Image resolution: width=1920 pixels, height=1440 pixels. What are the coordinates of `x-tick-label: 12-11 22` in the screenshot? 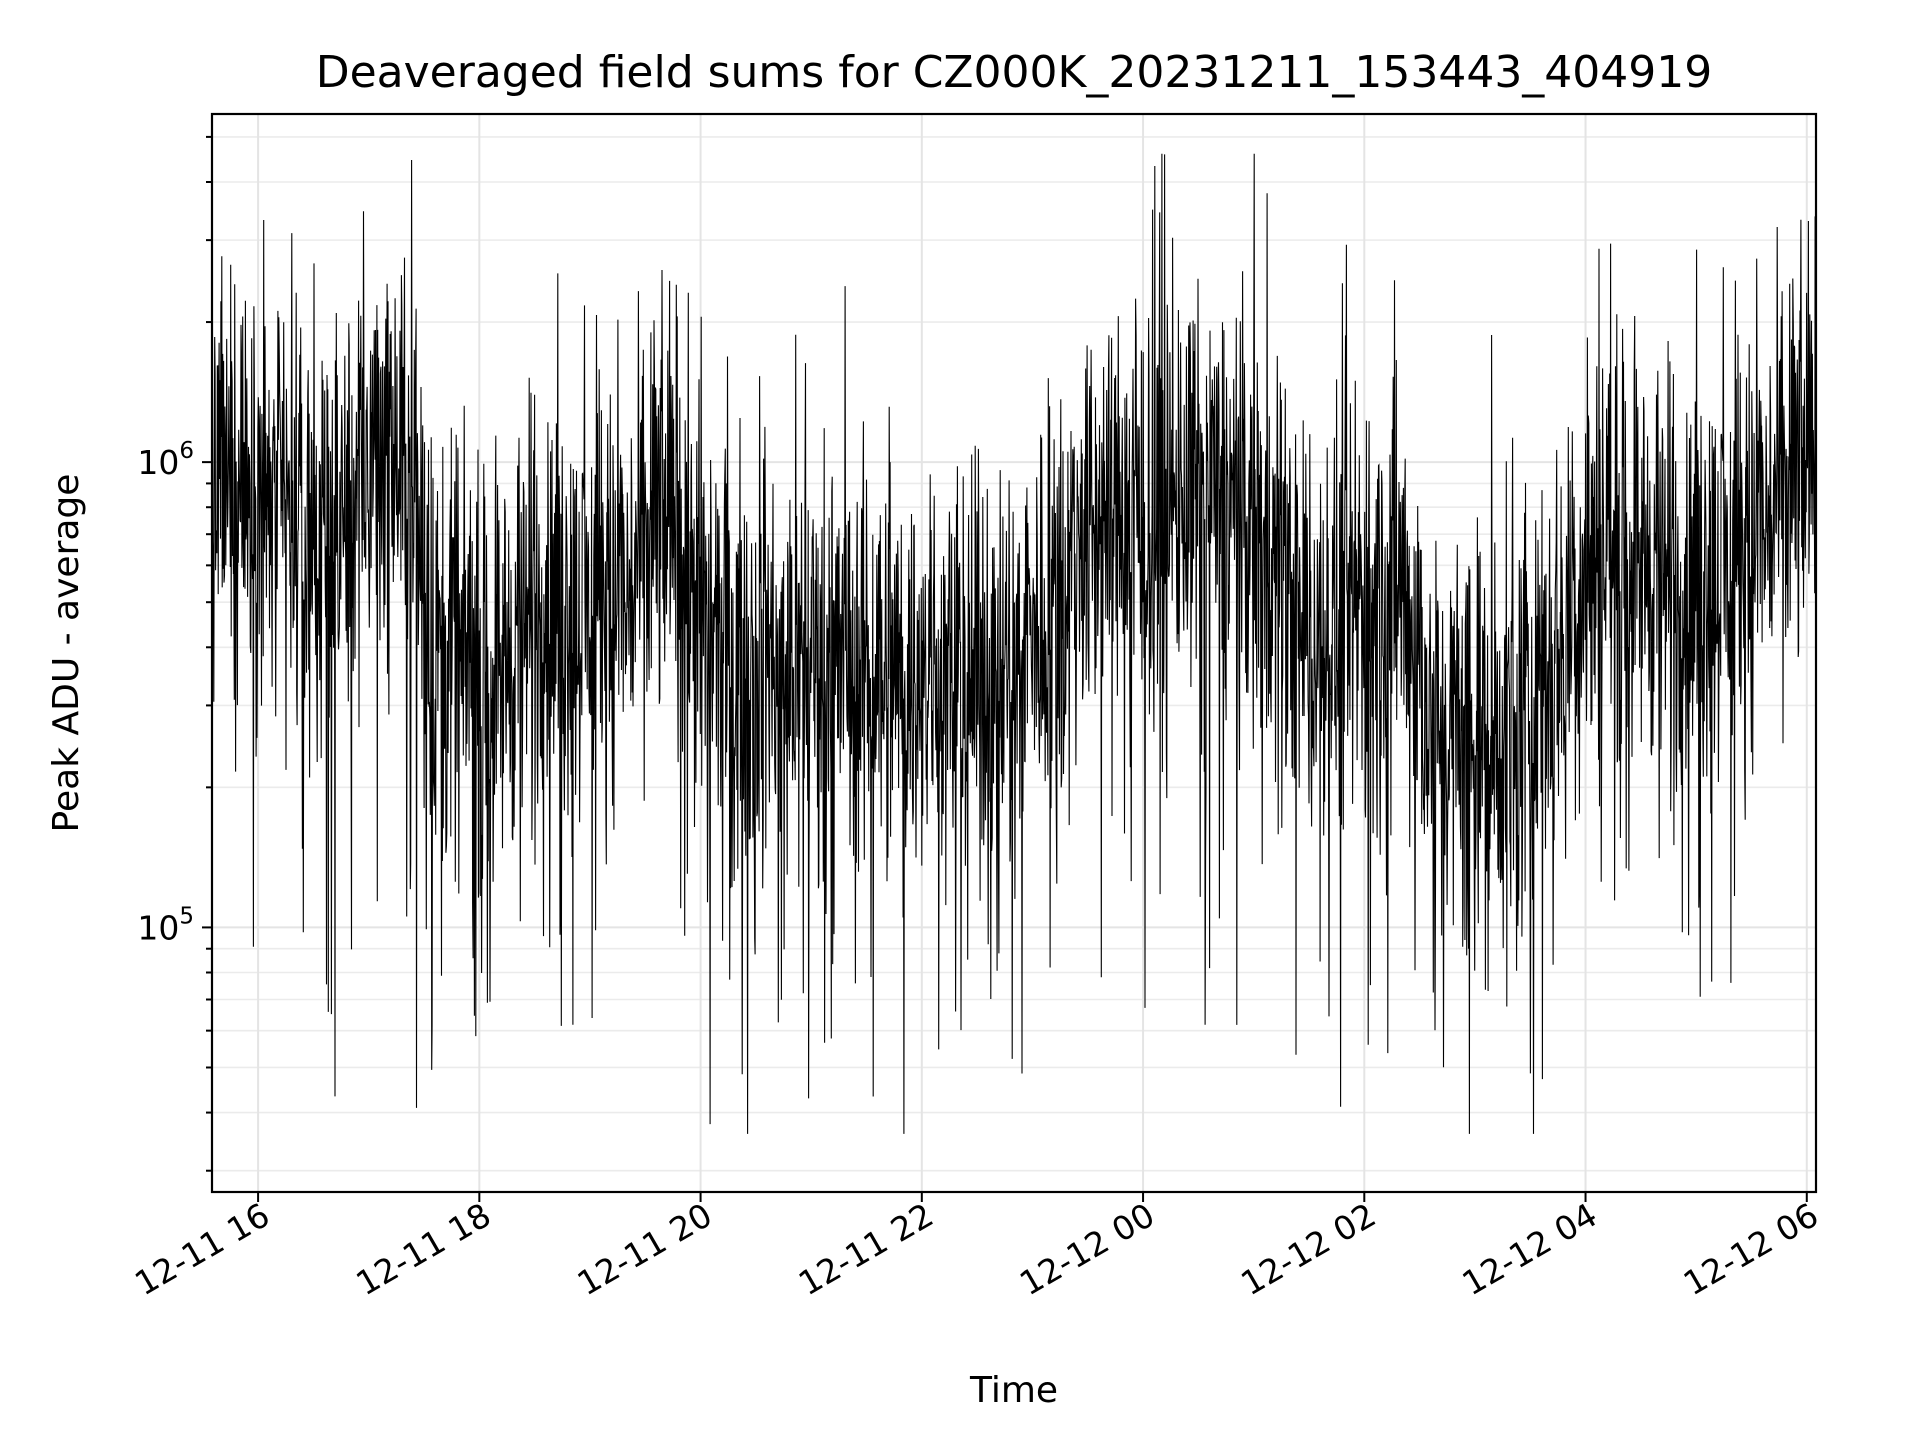 It's located at (866, 1249).